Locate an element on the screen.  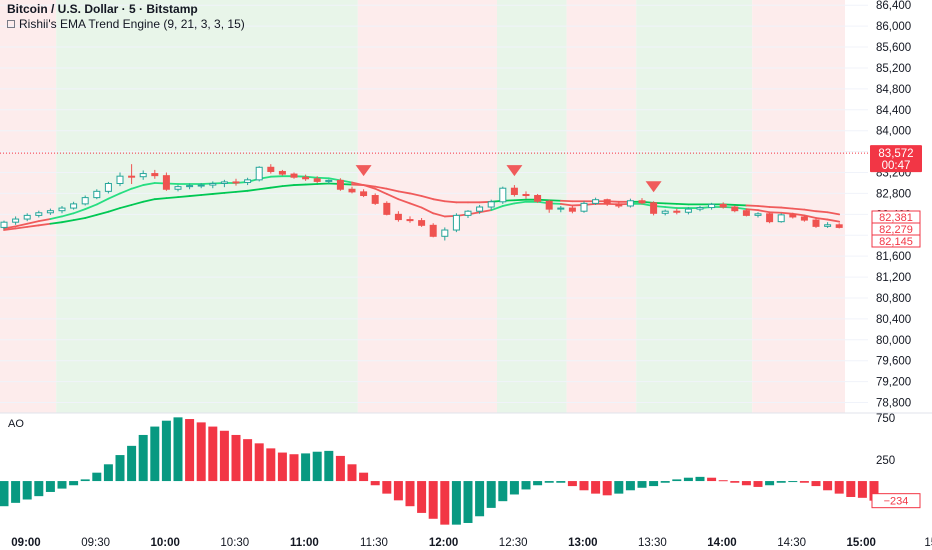
ao-axis: 750 250 is located at coordinates (885, 440).